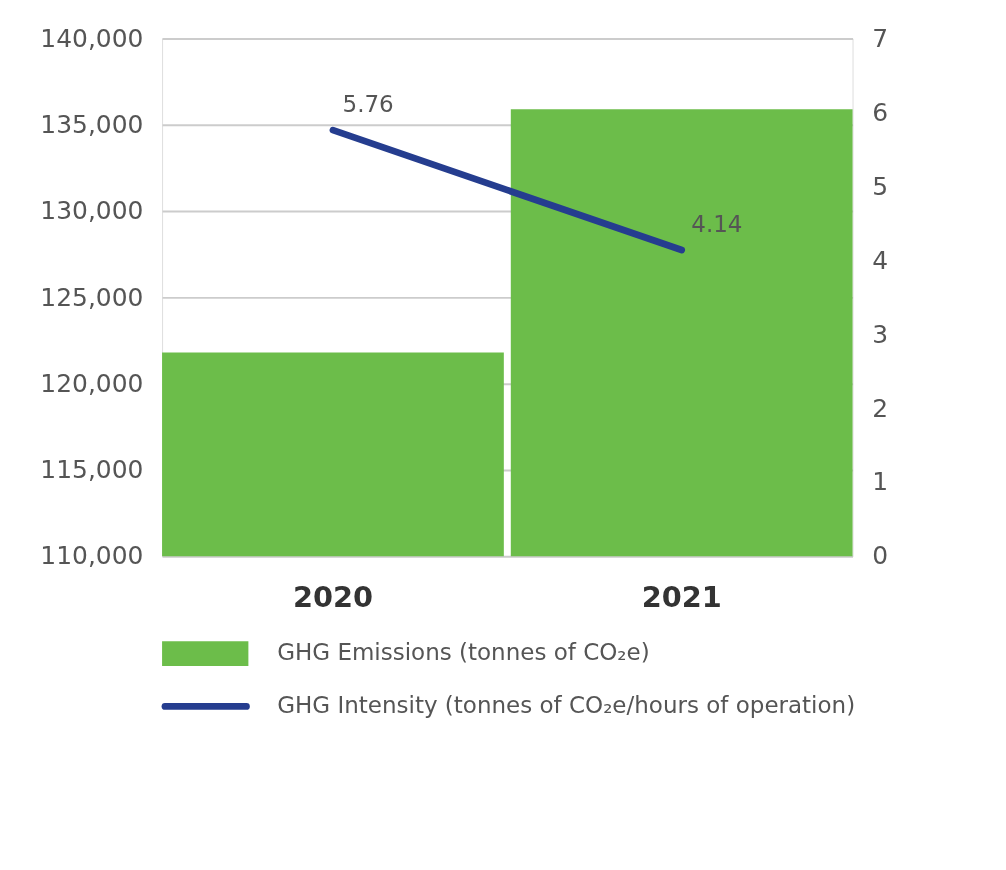 The height and width of the screenshot is (870, 1006). What do you see at coordinates (92, 124) in the screenshot?
I see `y-tick-label: 135,000` at bounding box center [92, 124].